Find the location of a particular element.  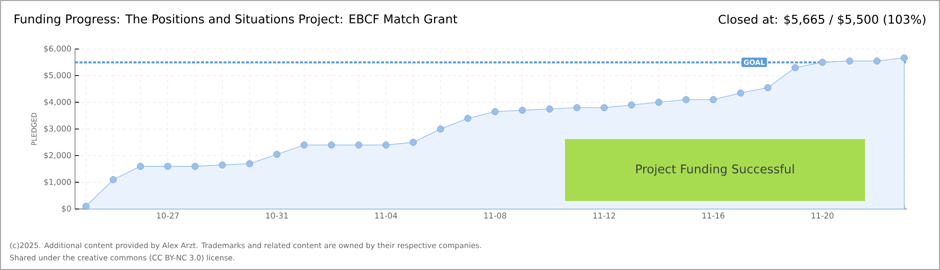

text: Closed at: $5,665 / $5,500 (103%) is located at coordinates (822, 20).